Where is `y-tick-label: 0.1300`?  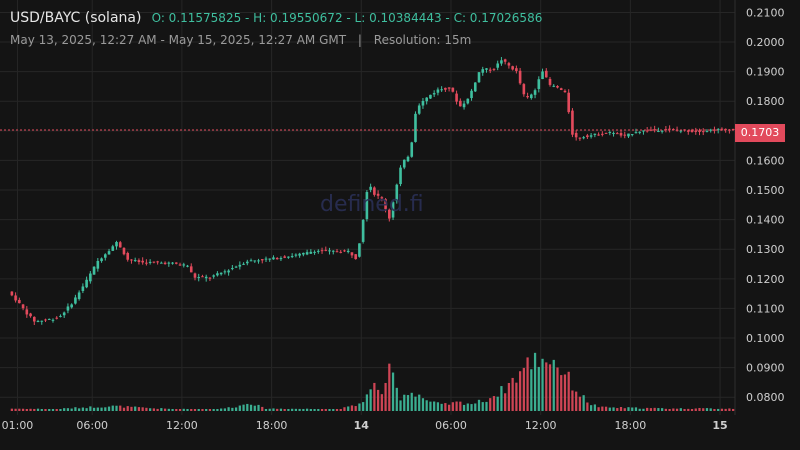 y-tick-label: 0.1300 is located at coordinates (765, 249).